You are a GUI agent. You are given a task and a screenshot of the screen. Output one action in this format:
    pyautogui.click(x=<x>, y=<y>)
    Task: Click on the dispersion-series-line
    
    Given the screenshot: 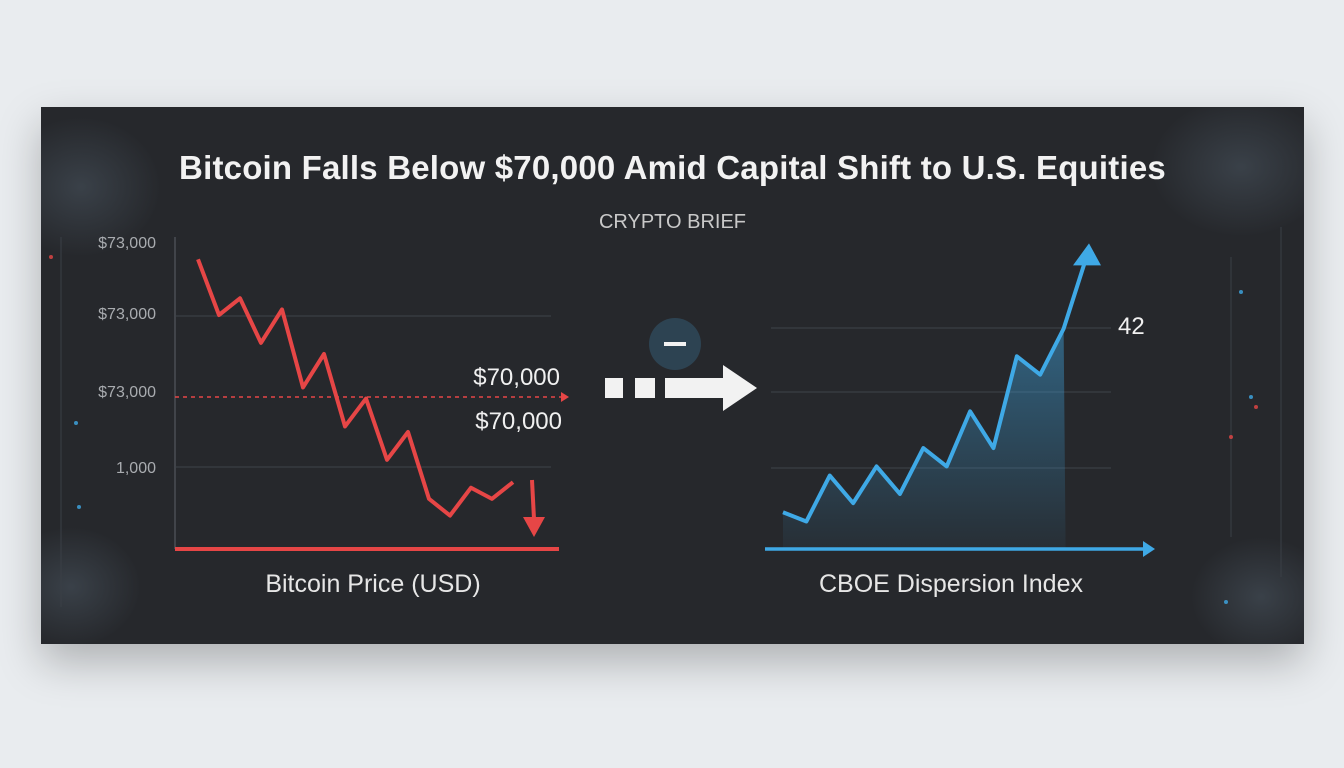 What is the action you would take?
    pyautogui.click(x=935, y=389)
    